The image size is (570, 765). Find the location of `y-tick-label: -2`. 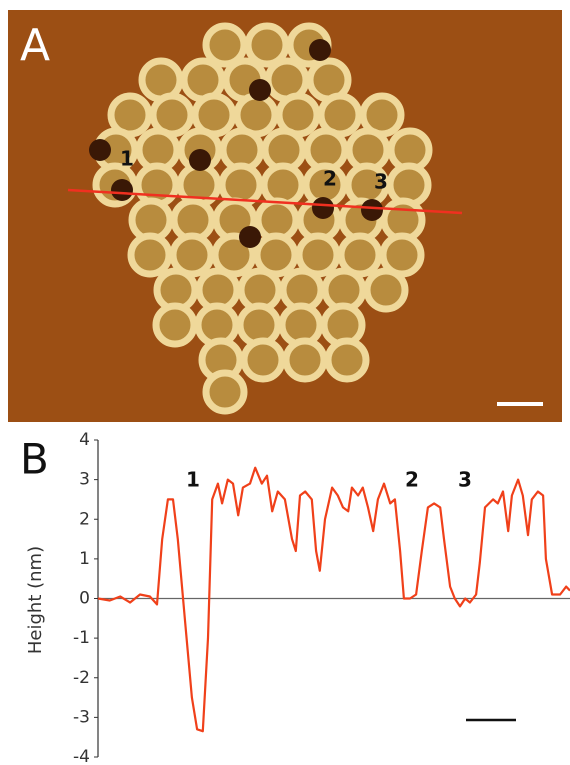

y-tick-label: -2 is located at coordinates (81, 678).